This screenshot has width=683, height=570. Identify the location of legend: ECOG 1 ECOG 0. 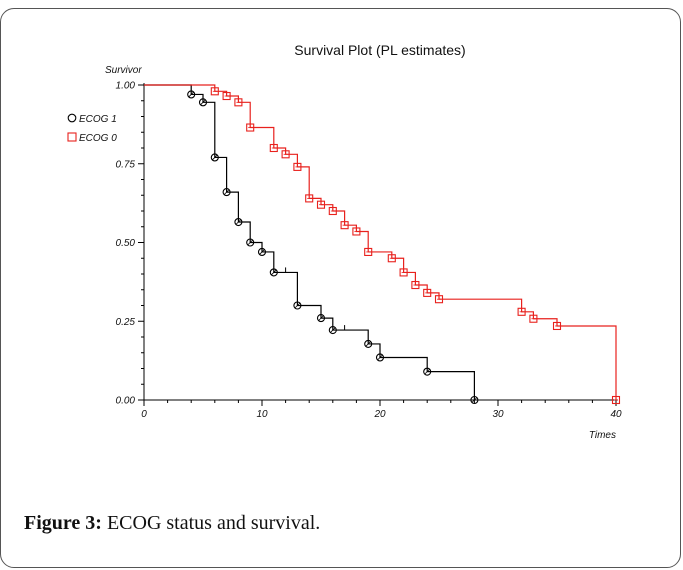
(92, 128).